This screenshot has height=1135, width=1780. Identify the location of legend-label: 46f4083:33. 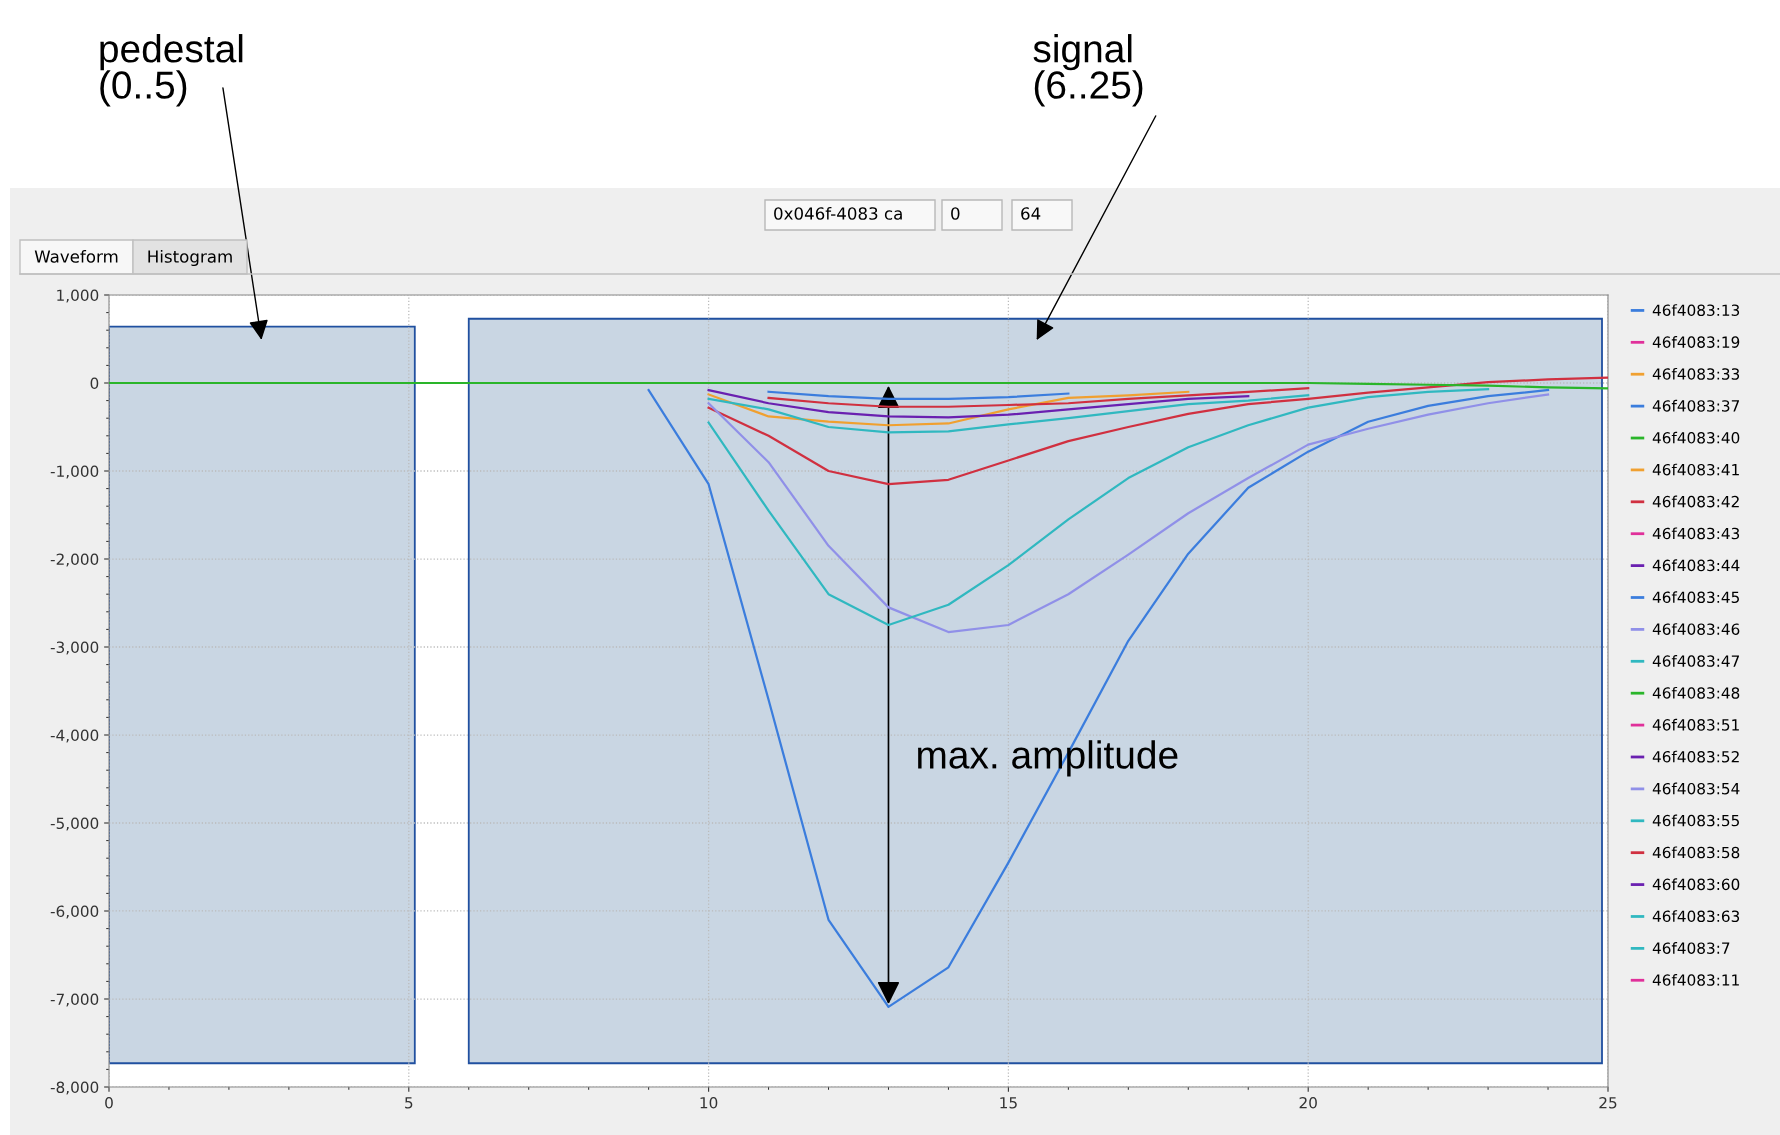
(1696, 373).